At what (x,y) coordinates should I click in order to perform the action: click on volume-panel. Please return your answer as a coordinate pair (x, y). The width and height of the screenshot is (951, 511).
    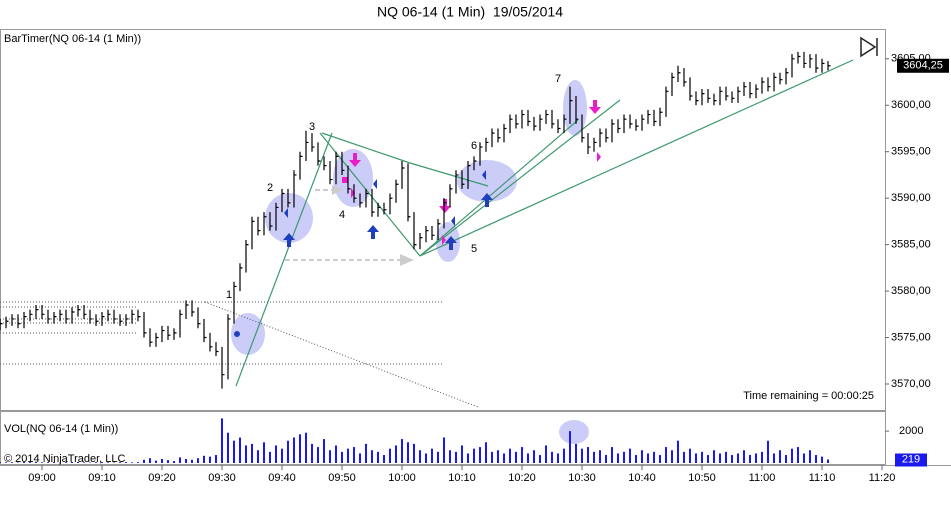
    Looking at the image, I should click on (443, 438).